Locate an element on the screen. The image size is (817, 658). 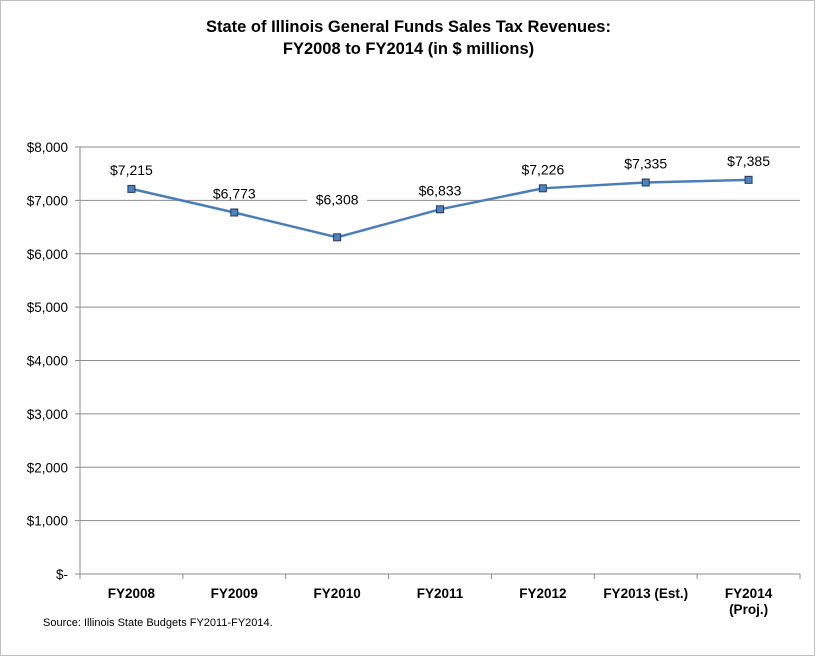
x-tick-label-2: FY2010 is located at coordinates (336, 593).